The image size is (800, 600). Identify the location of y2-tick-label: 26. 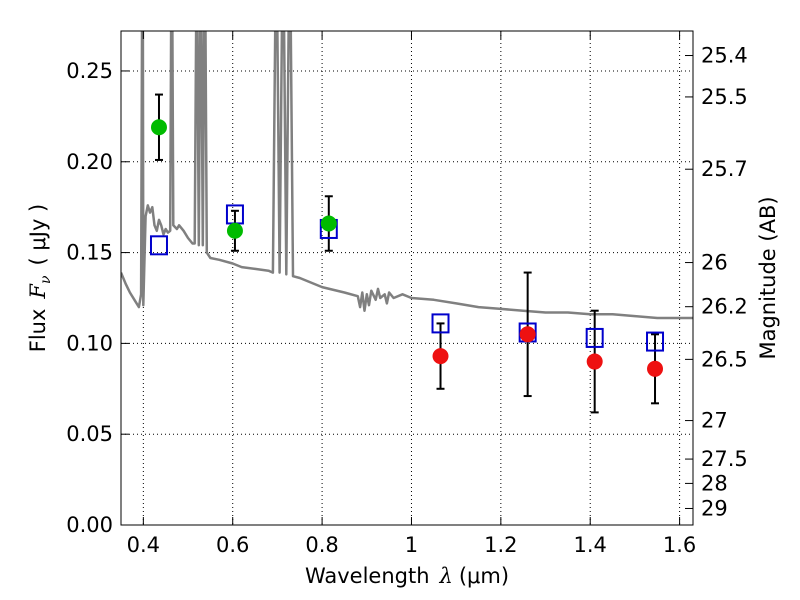
(714, 263).